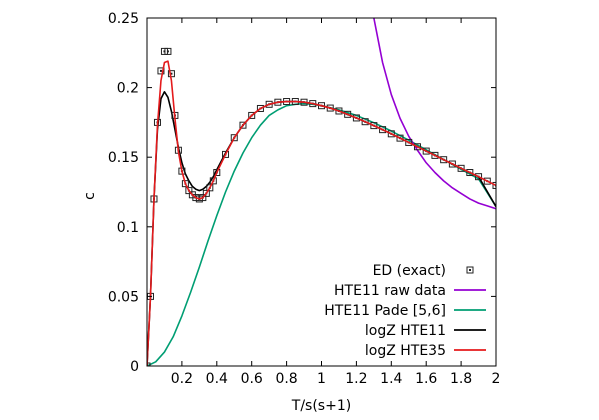 The image size is (599, 420). What do you see at coordinates (405, 331) in the screenshot?
I see `legend-label: logZ HTE11` at bounding box center [405, 331].